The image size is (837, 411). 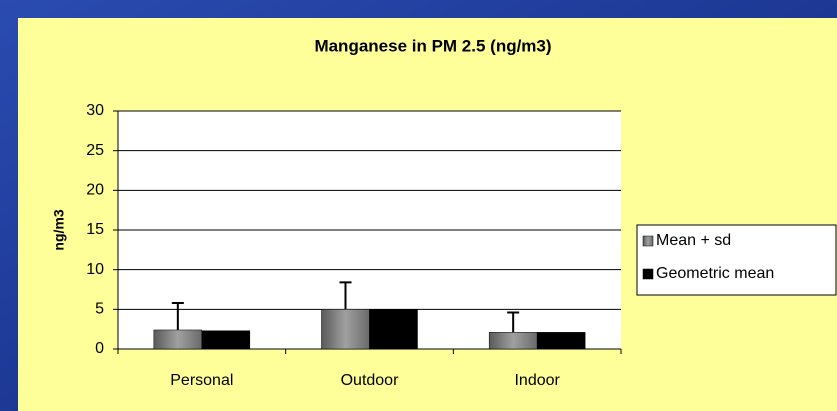 I want to click on y-tick-label: 15, so click(x=95, y=229).